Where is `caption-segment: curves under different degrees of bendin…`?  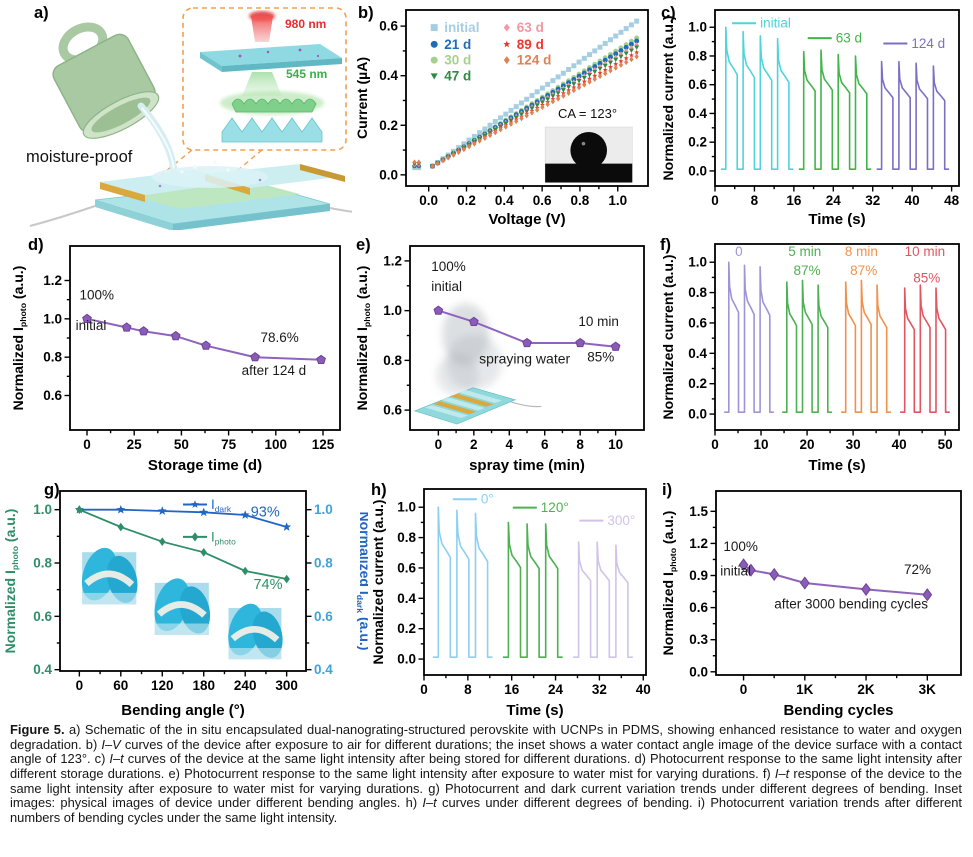 caption-segment: curves under different degrees of bendin… is located at coordinates (486, 810).